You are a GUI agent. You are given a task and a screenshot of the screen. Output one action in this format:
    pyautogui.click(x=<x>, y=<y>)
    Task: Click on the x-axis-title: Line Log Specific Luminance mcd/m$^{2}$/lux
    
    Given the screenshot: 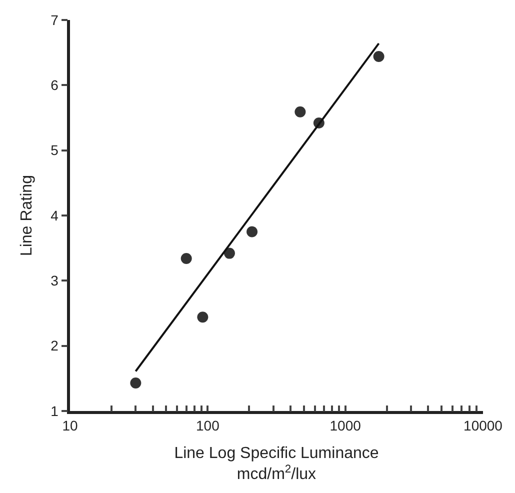 What is the action you would take?
    pyautogui.click(x=276, y=464)
    